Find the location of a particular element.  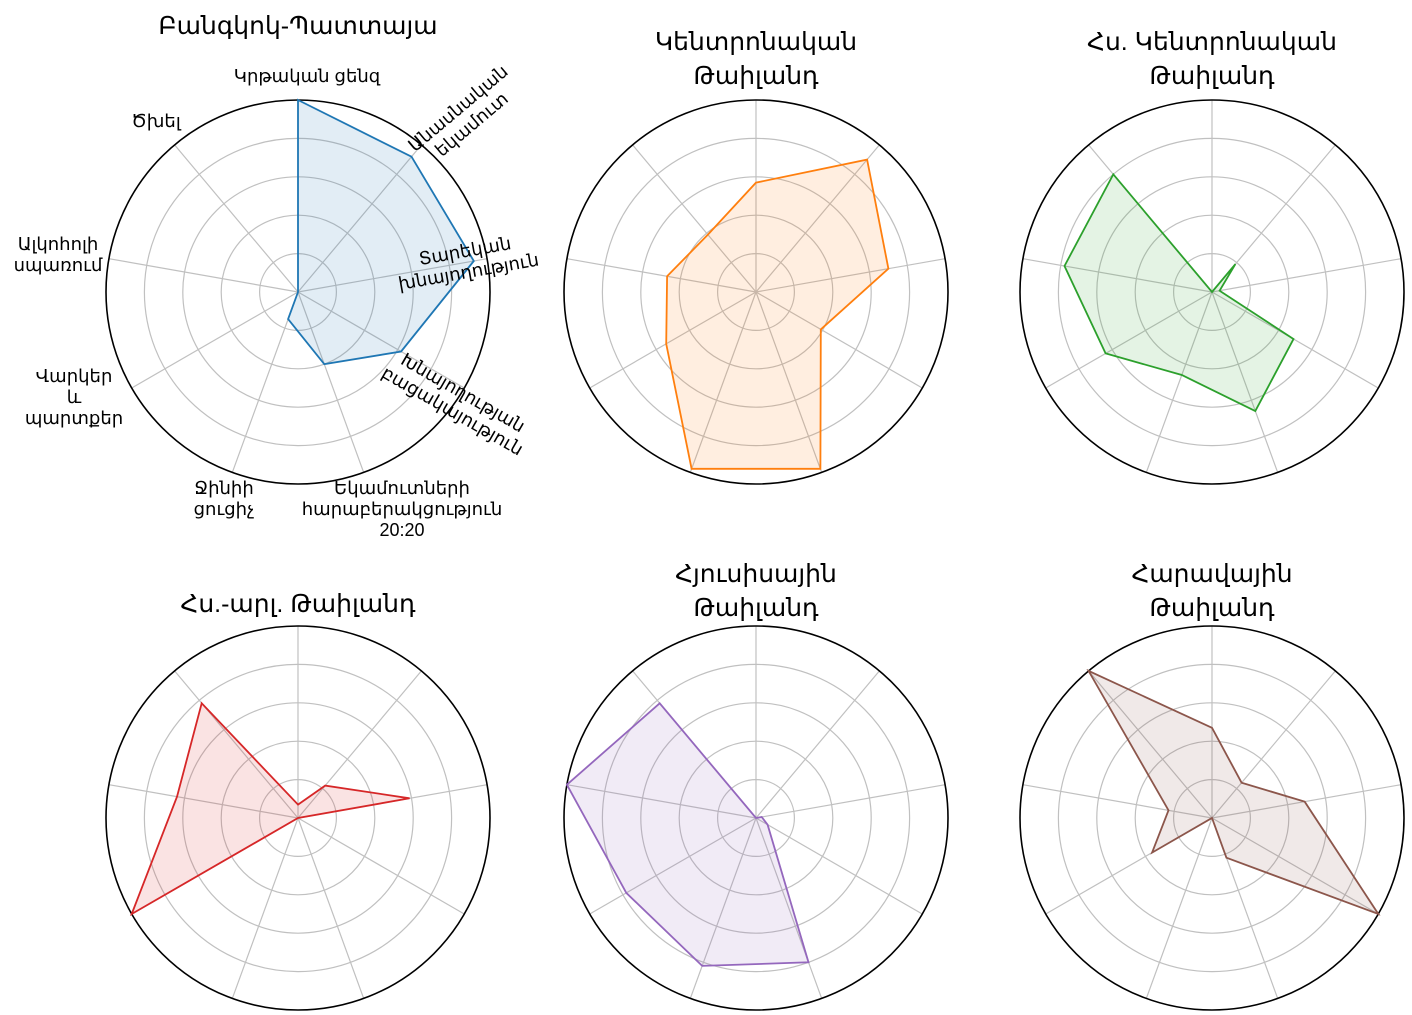

panel-title: Հս.-արլ. Թաիլանդ is located at coordinates (298, 604).